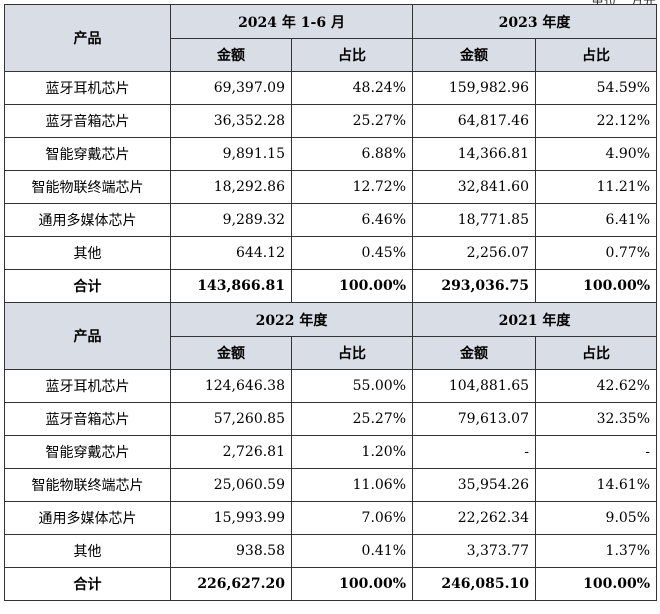 The image size is (660, 614). What do you see at coordinates (352, 452) in the screenshot?
I see `ratio-cell: 1.20%` at bounding box center [352, 452].